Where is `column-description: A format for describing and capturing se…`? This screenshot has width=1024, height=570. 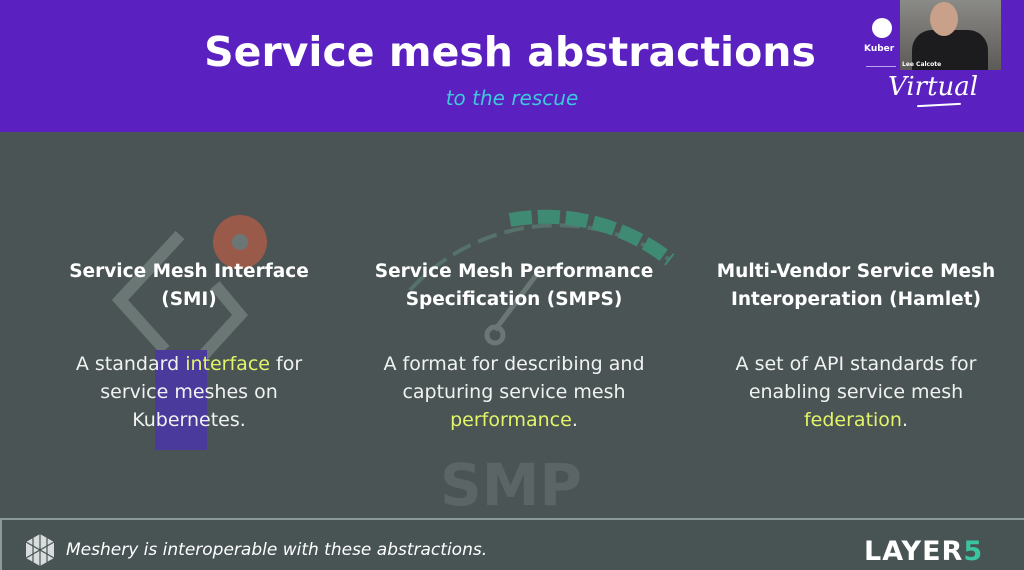 column-description: A format for describing and capturing se… is located at coordinates (514, 392).